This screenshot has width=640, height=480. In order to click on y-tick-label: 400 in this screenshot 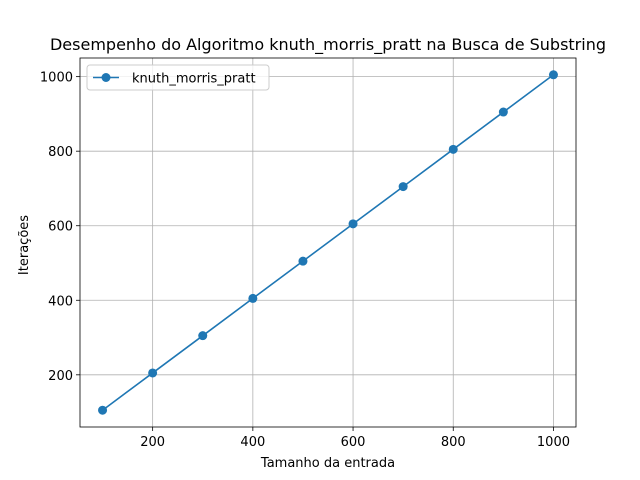, I will do `click(60, 301)`.